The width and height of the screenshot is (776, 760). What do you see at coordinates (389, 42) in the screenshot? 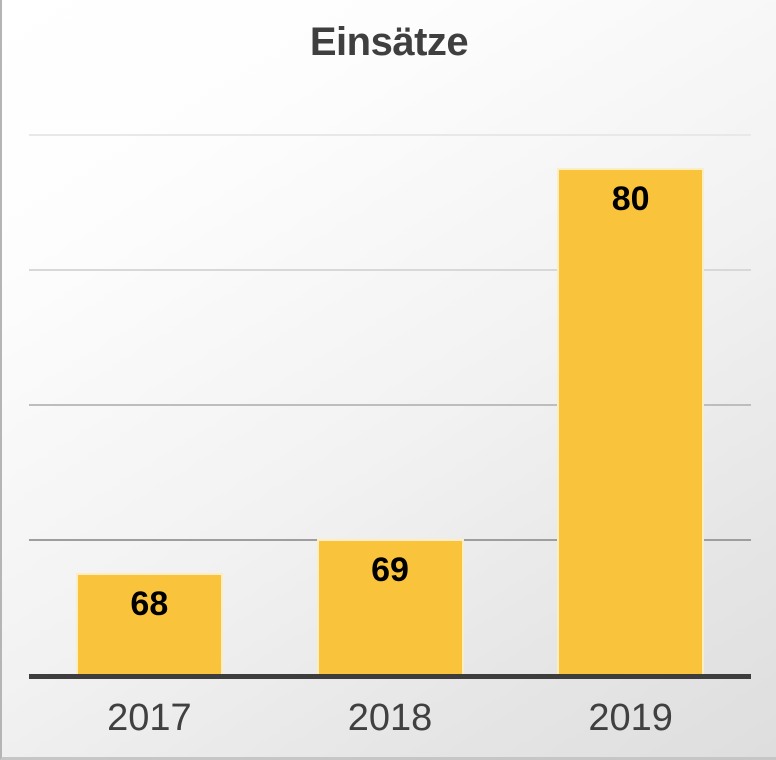
I see `chart-title: Einsätze` at bounding box center [389, 42].